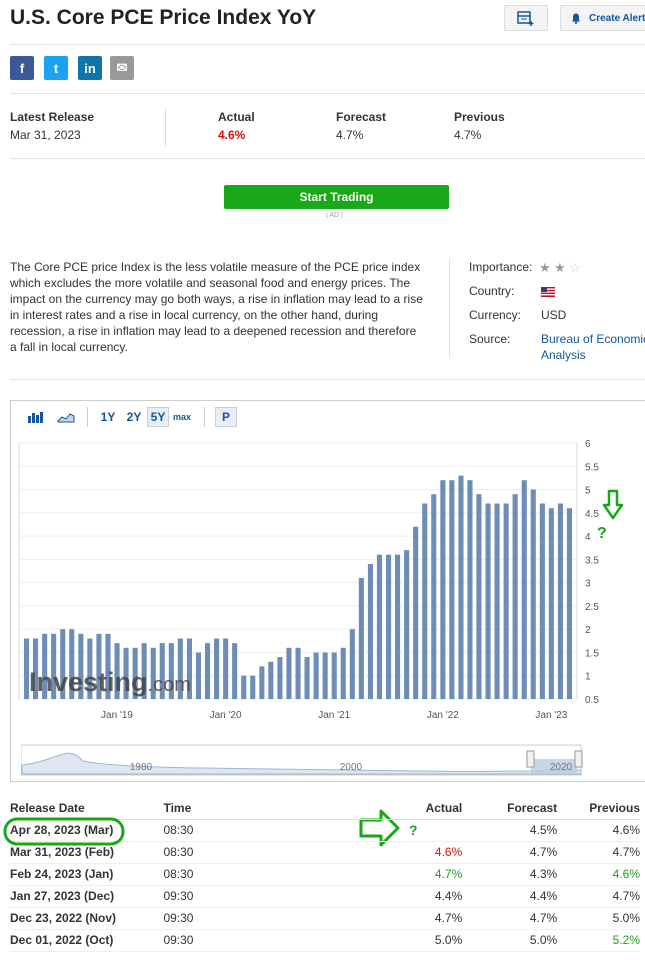 The image size is (645, 969). Describe the element at coordinates (510, 896) in the screenshot. I see `forecast-cell: 4.4%` at that location.